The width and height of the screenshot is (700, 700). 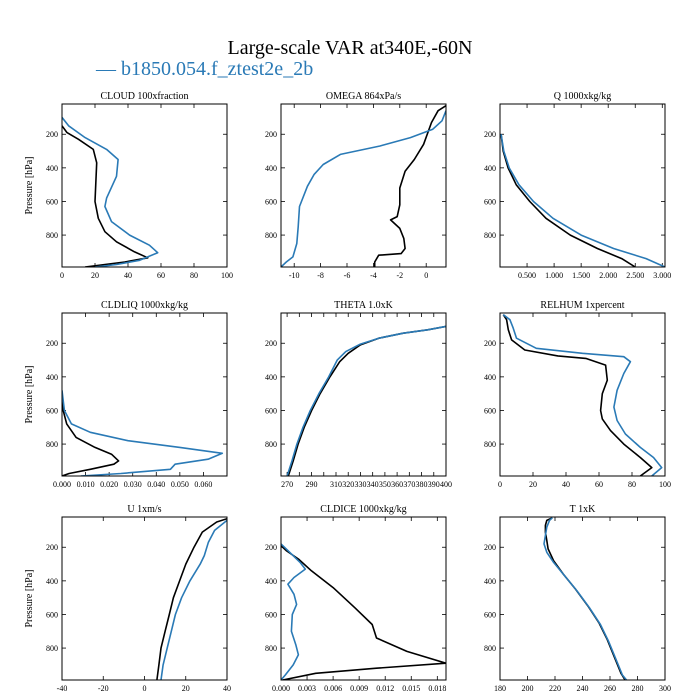 I want to click on x-tick-label: 0.012, so click(x=385, y=688).